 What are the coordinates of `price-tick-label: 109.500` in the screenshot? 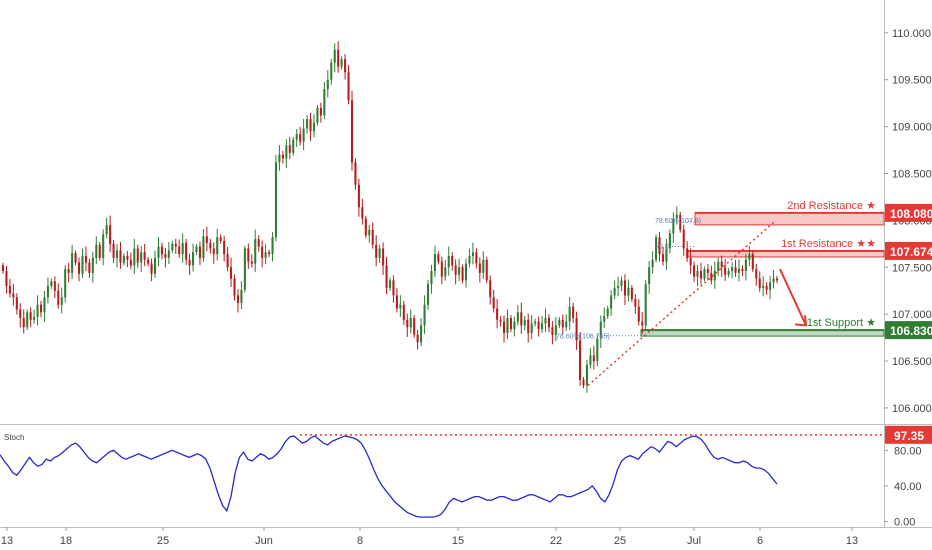 It's located at (912, 81).